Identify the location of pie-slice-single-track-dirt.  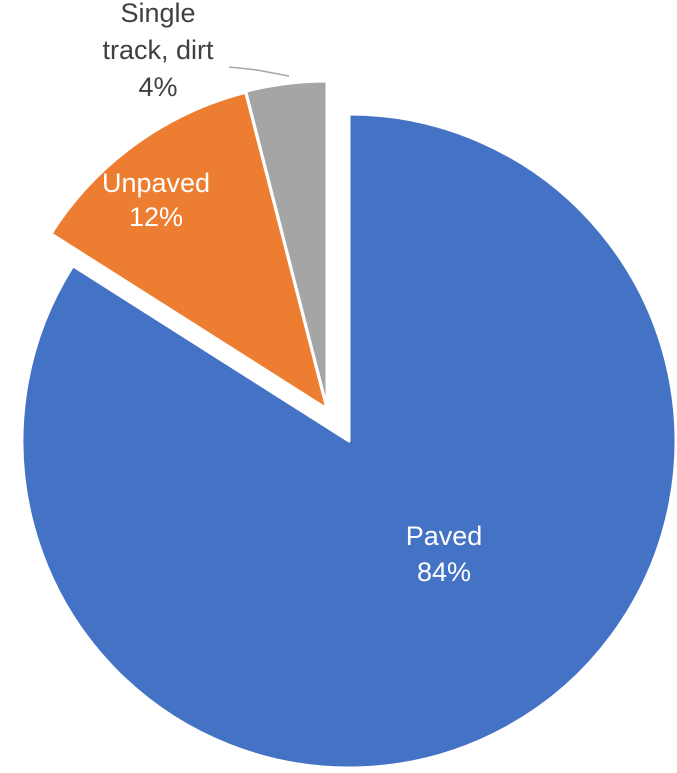
(286, 244).